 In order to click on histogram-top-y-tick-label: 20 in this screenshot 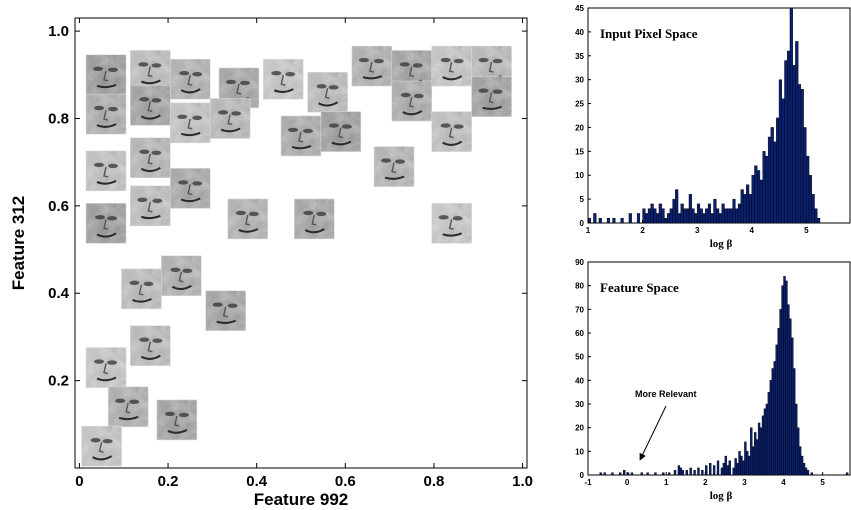, I will do `click(579, 127)`.